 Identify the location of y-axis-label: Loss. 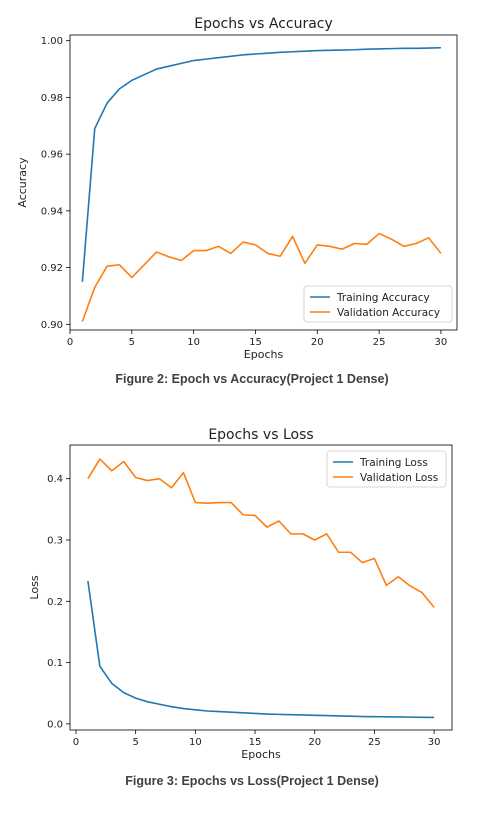
(34, 587).